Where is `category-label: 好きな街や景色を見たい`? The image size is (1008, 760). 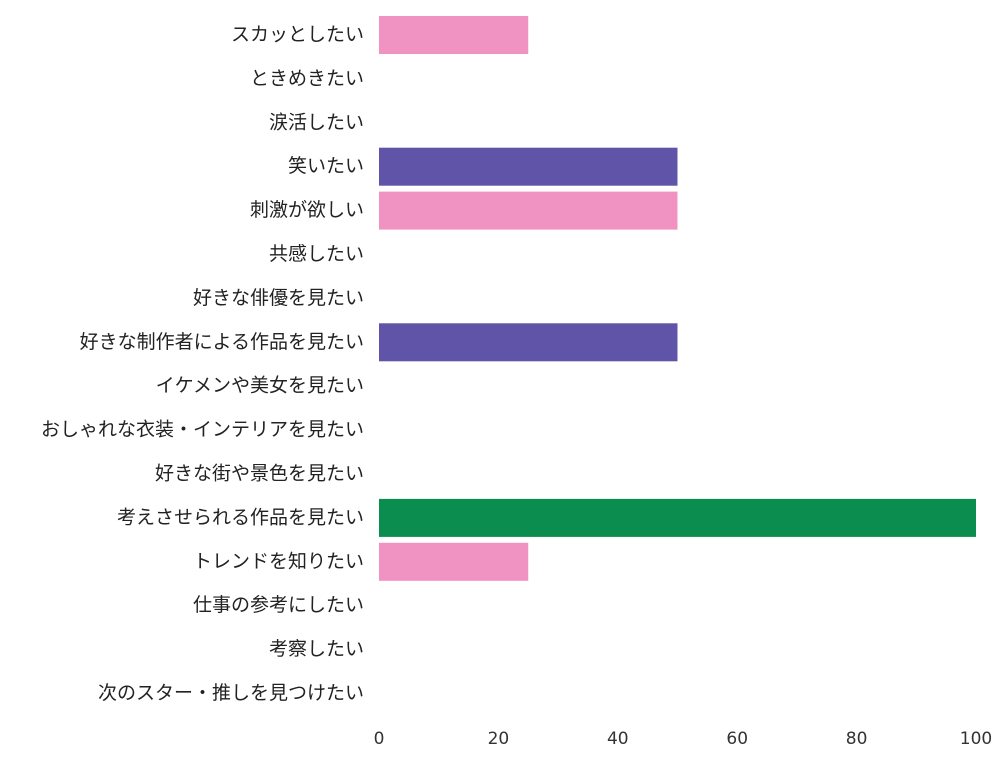
category-label: 好きな街や景色を見たい is located at coordinates (259, 474).